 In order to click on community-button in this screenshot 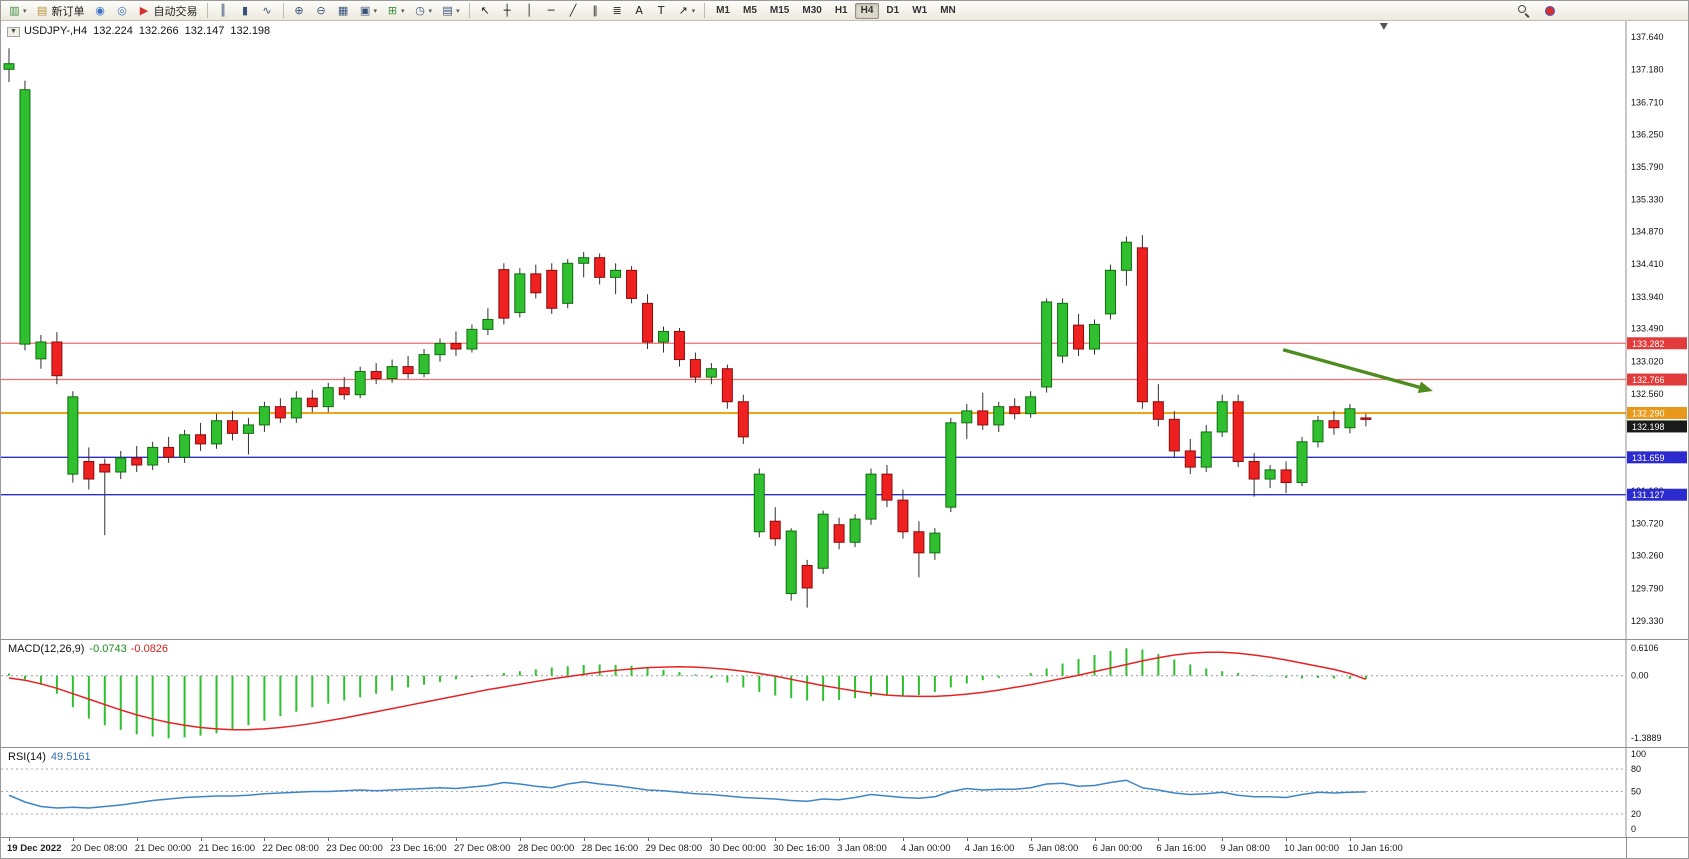, I will do `click(1550, 10)`.